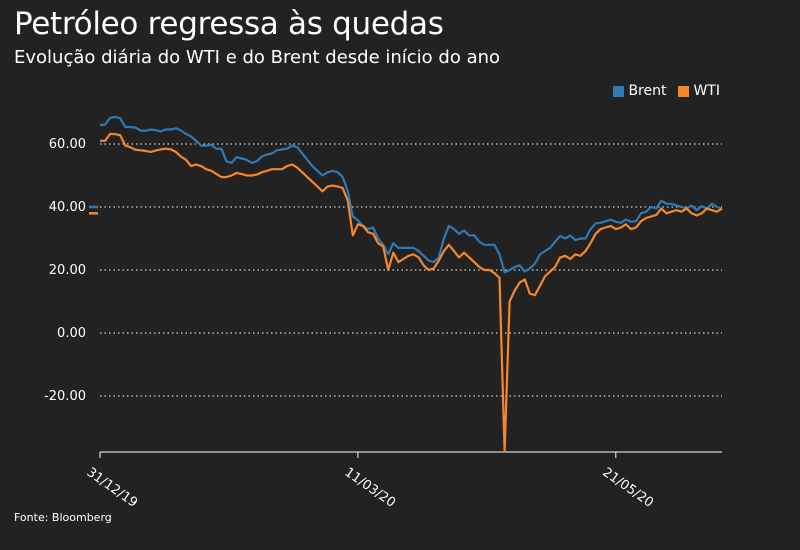 The height and width of the screenshot is (550, 800). What do you see at coordinates (67, 270) in the screenshot?
I see `y-tick-label: 20.00` at bounding box center [67, 270].